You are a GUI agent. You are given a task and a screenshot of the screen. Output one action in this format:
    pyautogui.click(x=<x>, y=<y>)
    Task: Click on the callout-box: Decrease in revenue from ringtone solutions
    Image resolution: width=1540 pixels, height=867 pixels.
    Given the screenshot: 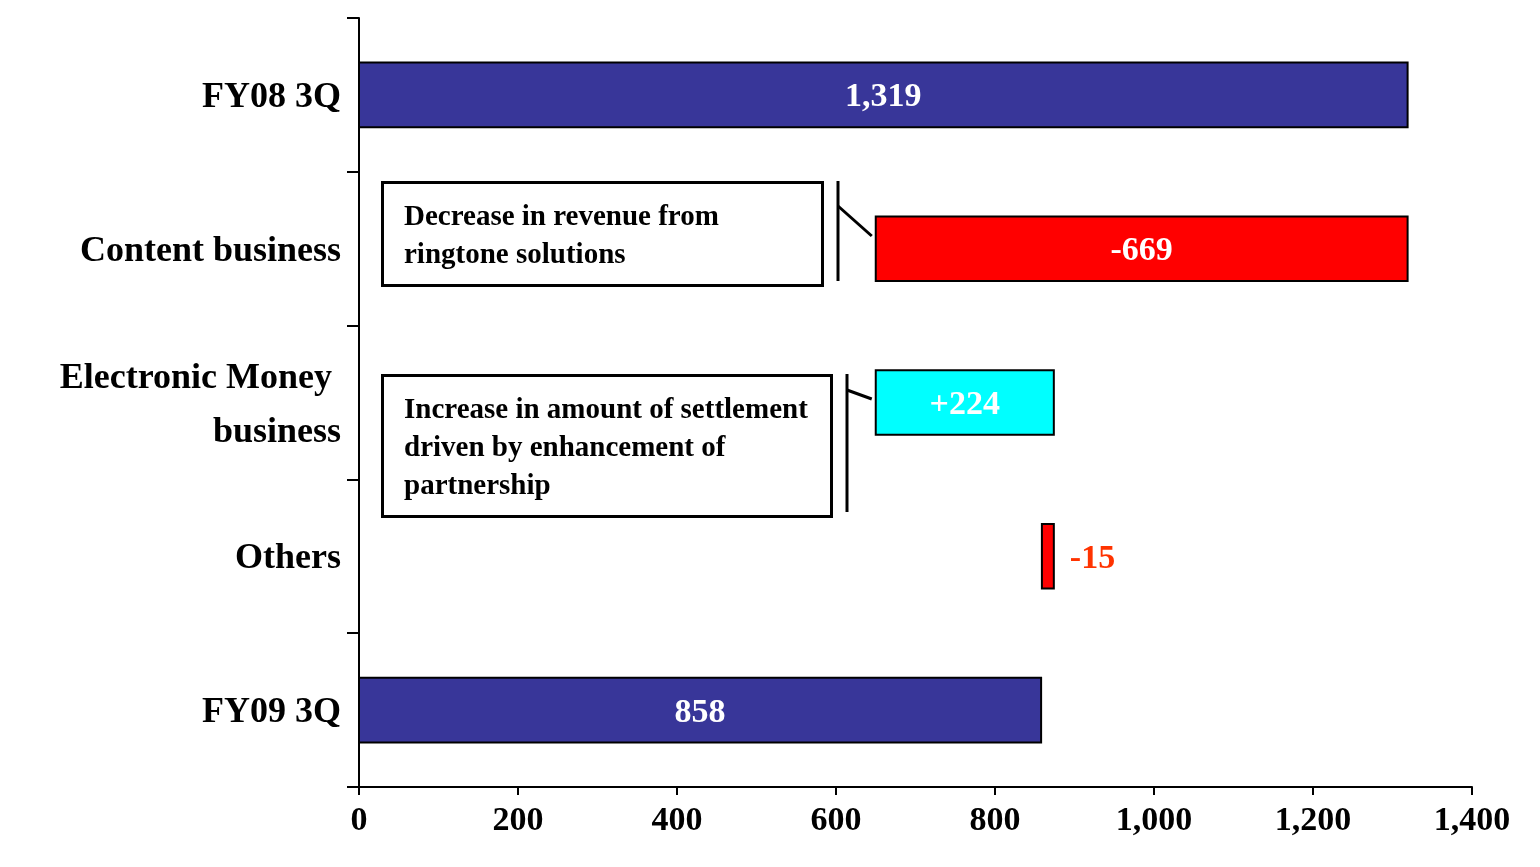 What is the action you would take?
    pyautogui.click(x=602, y=233)
    